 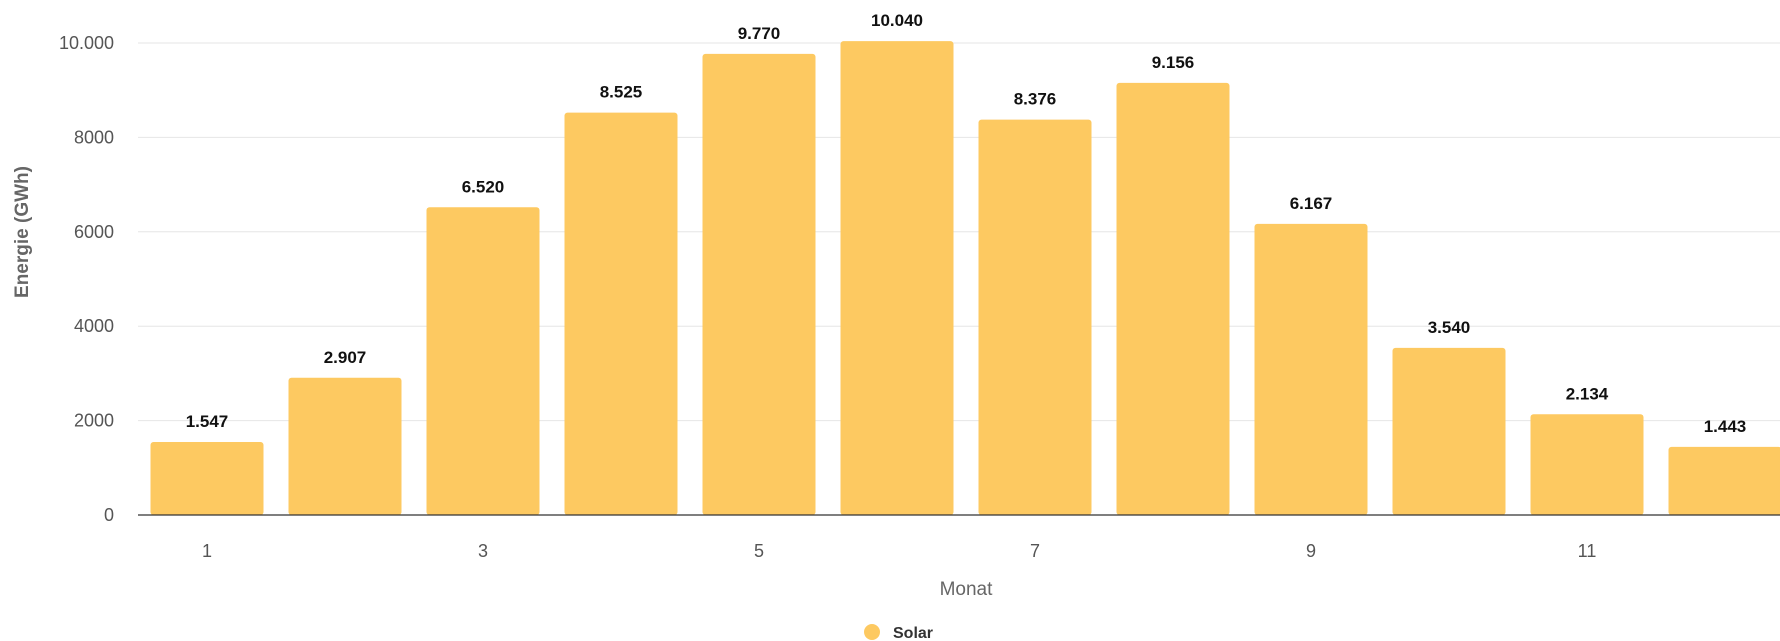 What do you see at coordinates (872, 632) in the screenshot?
I see `legend-marker-solar` at bounding box center [872, 632].